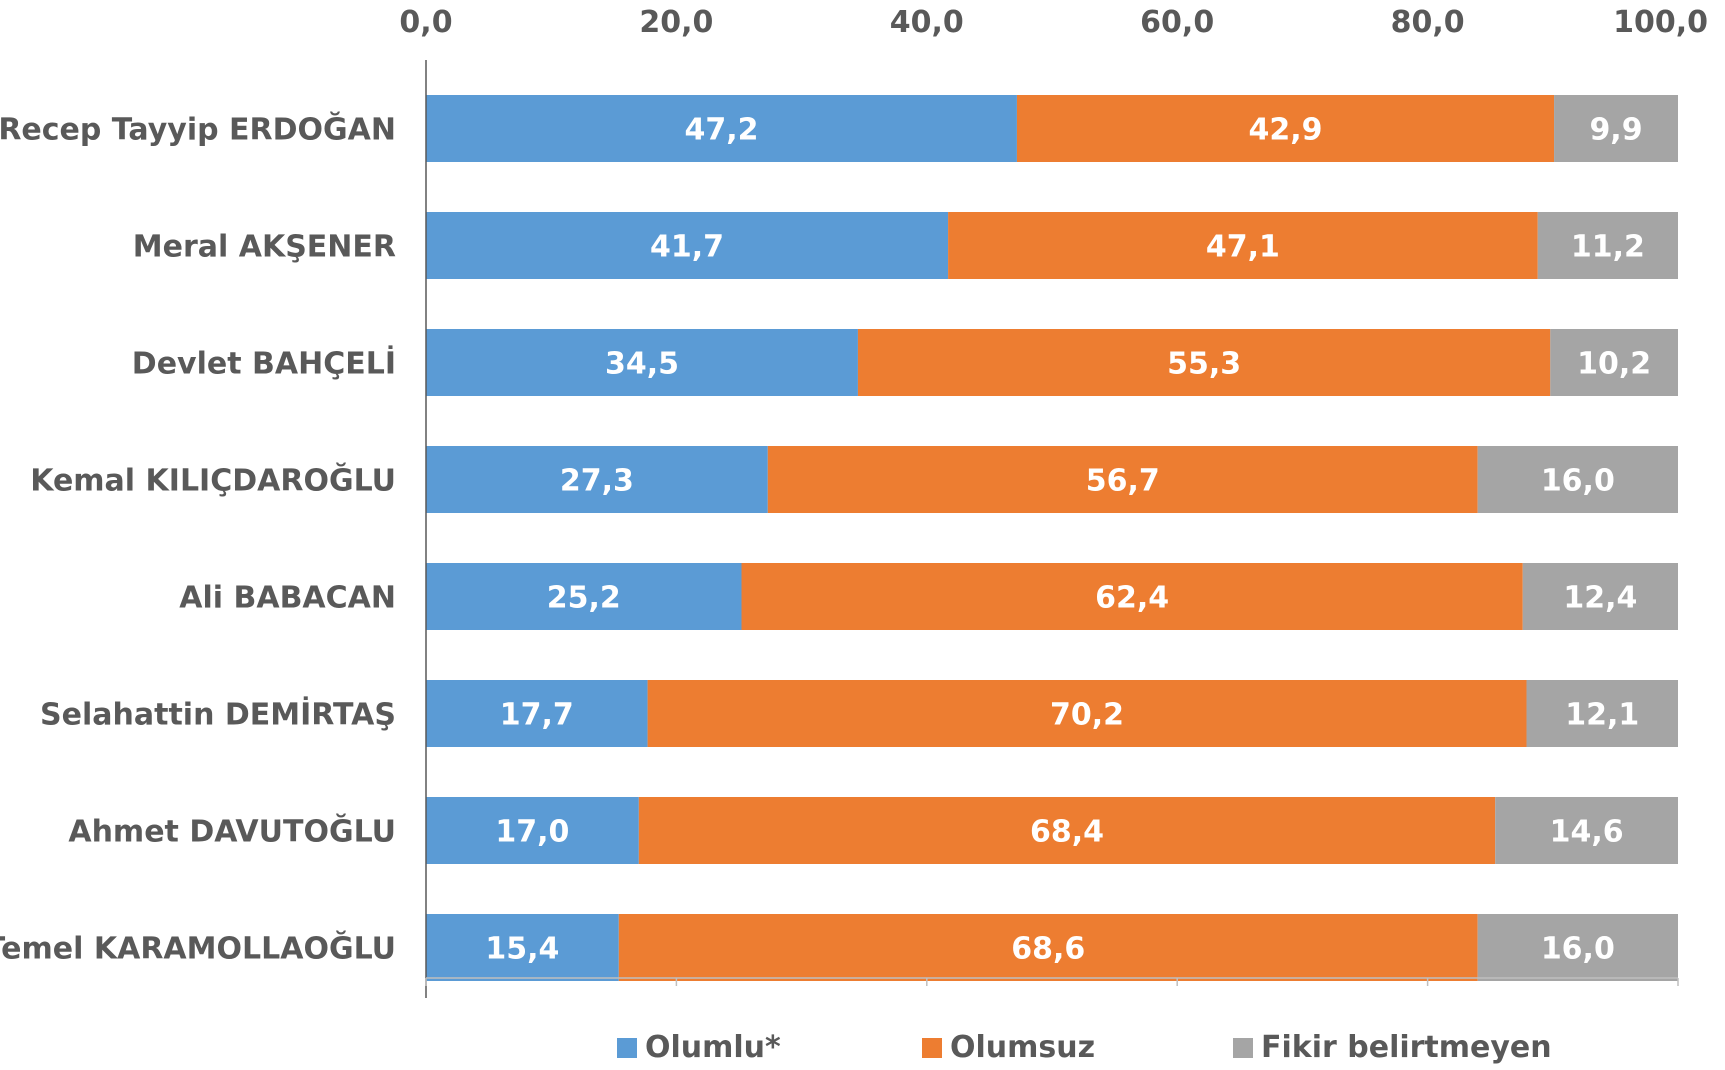 The image size is (1725, 1070). Describe the element at coordinates (1660, 22) in the screenshot. I see `x-tick-label-6: 100,0` at that location.